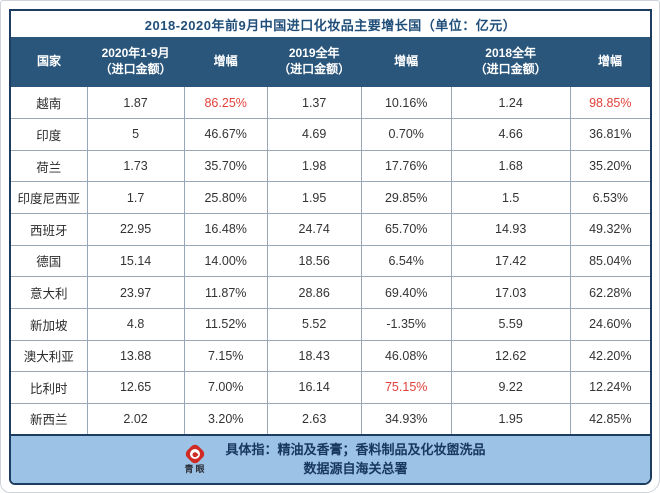  Describe the element at coordinates (49, 197) in the screenshot. I see `country-cell: 印度尼西亚` at that location.